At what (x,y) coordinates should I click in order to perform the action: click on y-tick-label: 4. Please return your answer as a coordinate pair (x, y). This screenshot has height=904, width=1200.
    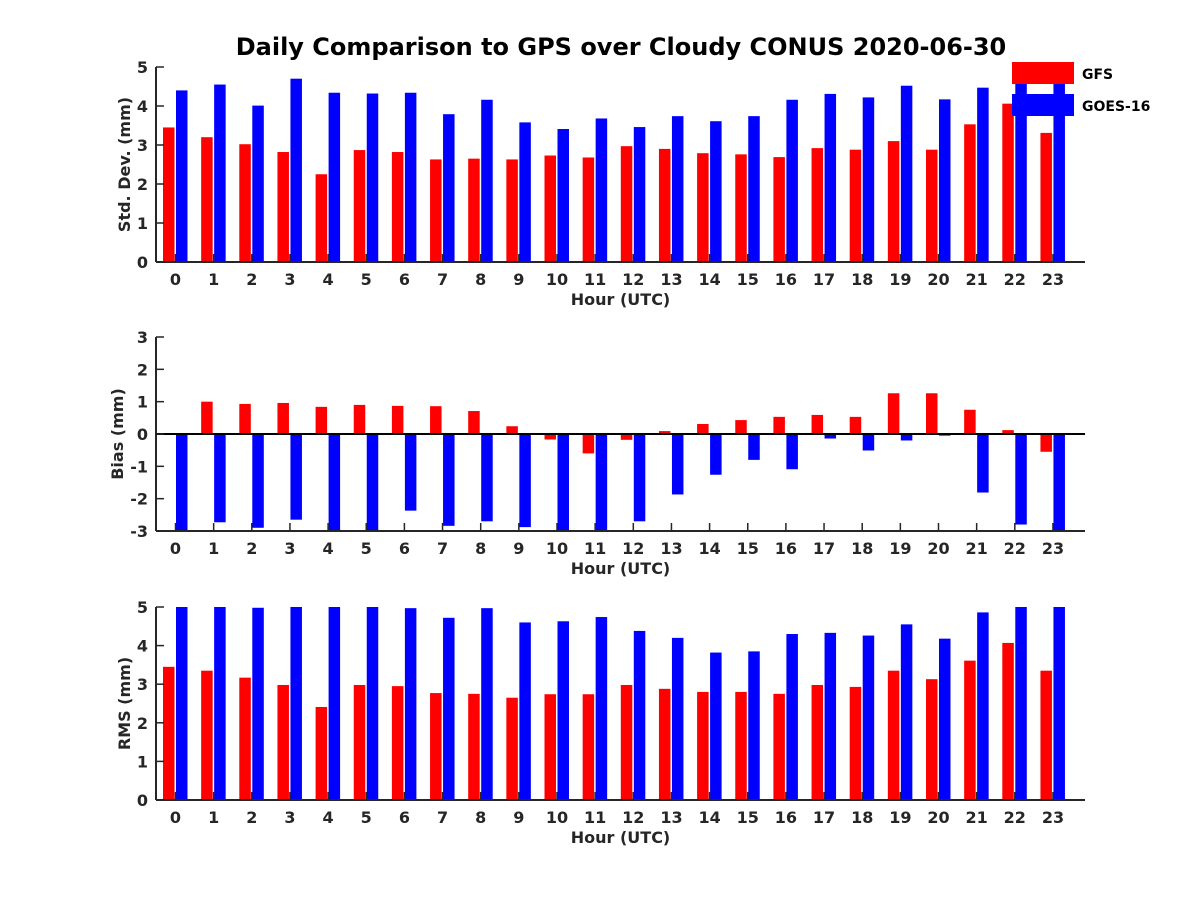
    Looking at the image, I should click on (142, 106).